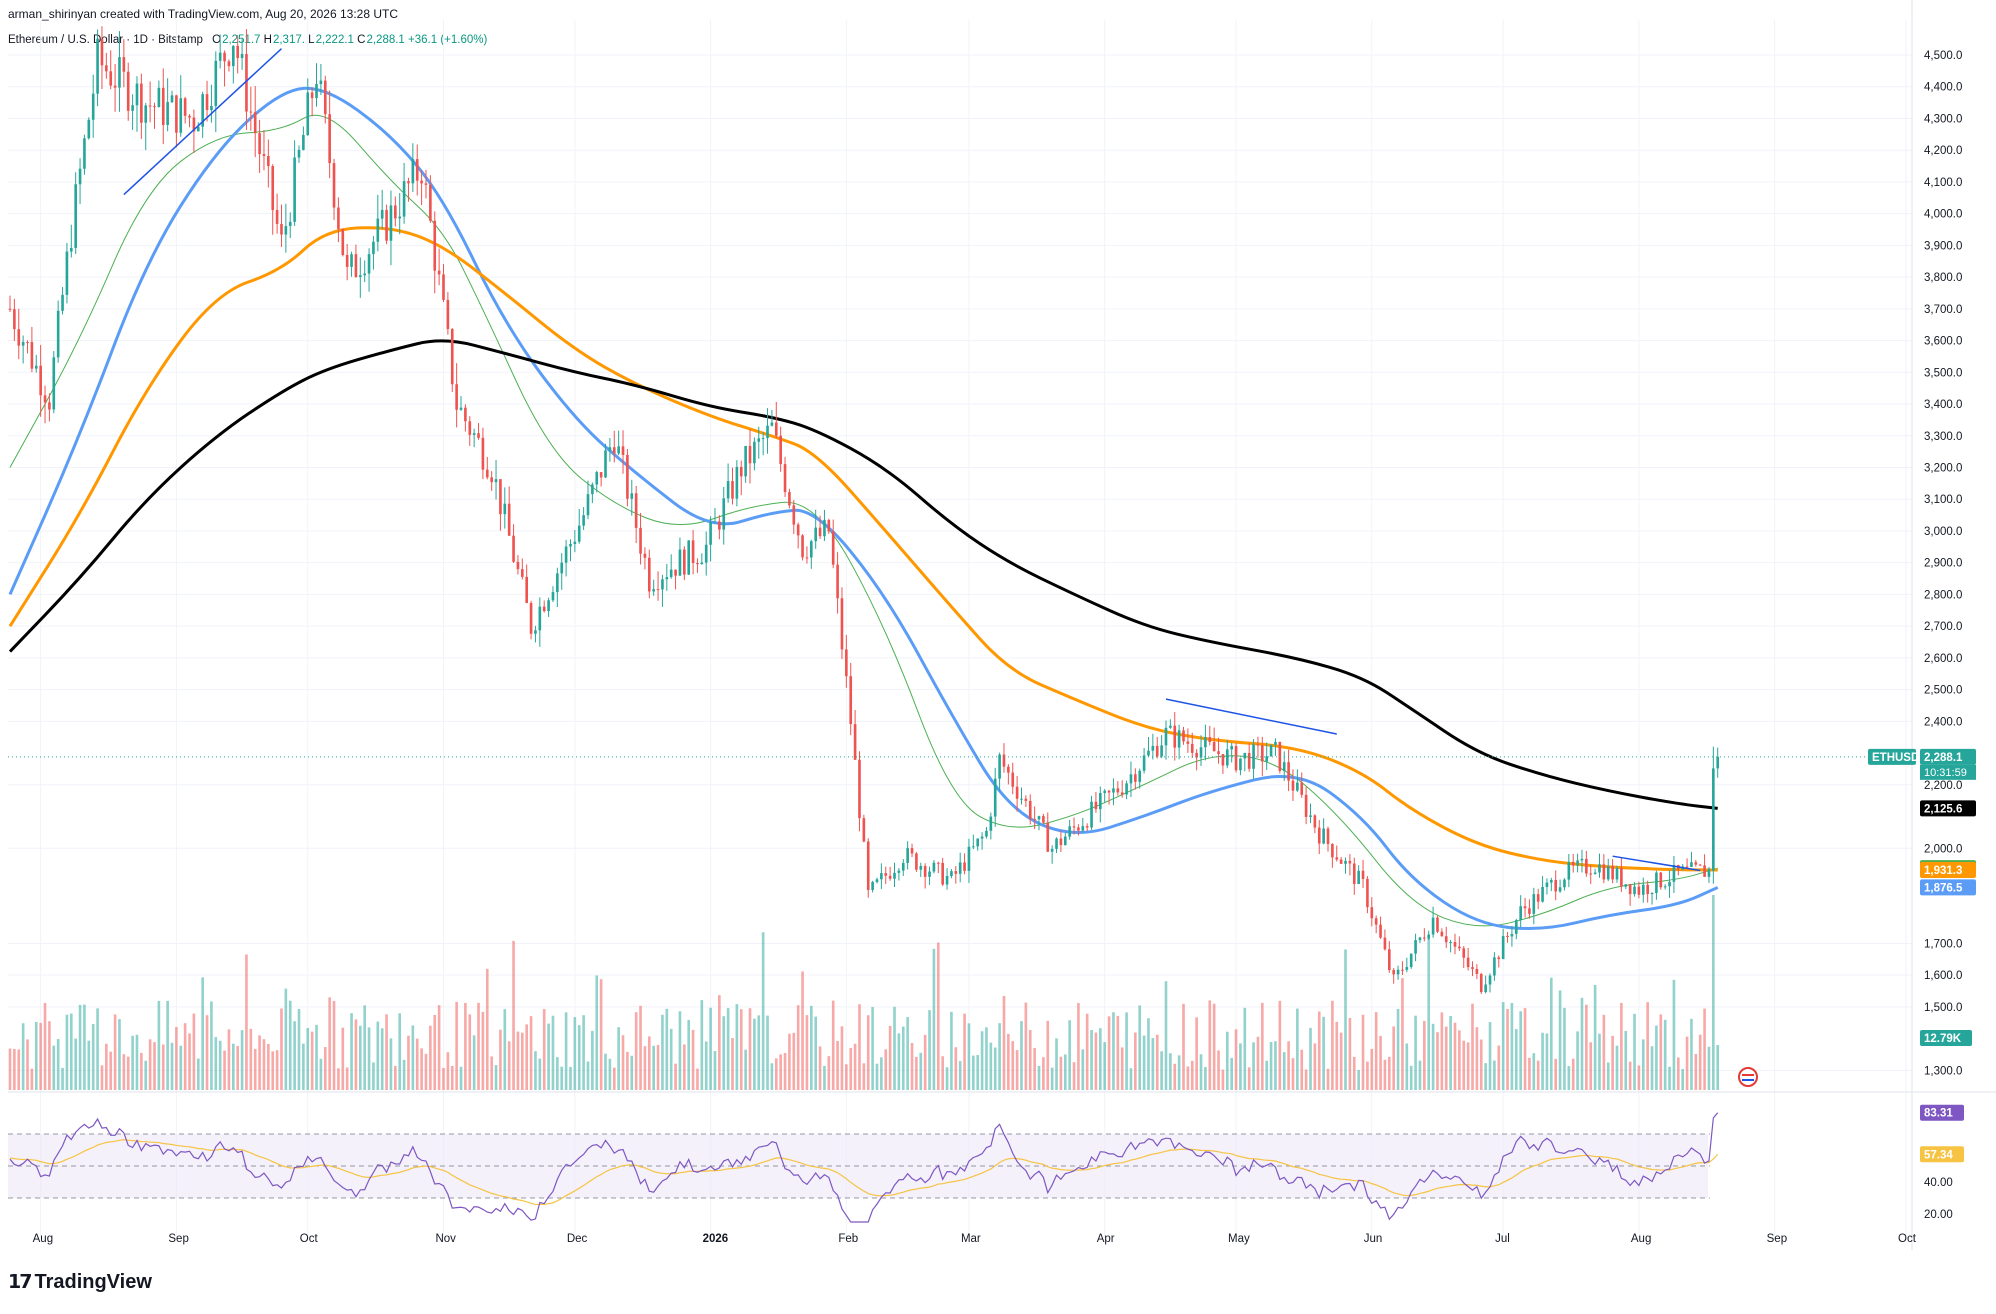  Describe the element at coordinates (1895, 758) in the screenshot. I see `symbol-badge: ETHUSD` at that location.